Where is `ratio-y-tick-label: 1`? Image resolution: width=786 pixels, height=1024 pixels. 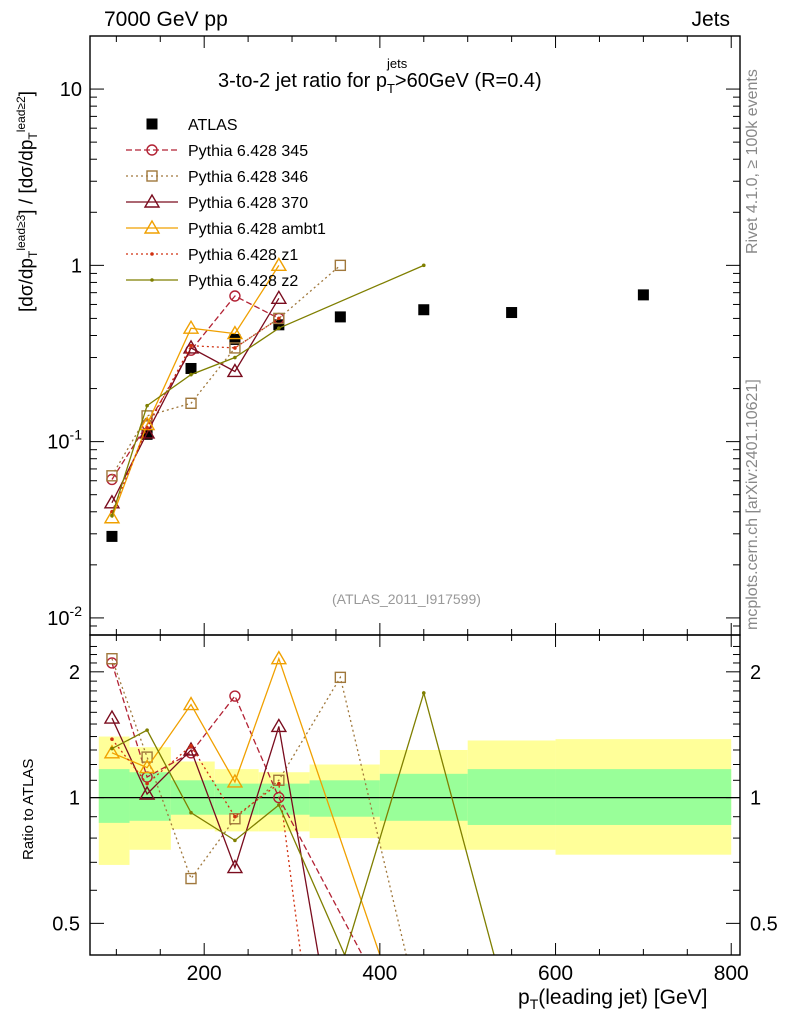
ratio-y-tick-label: 1 is located at coordinates (74, 799).